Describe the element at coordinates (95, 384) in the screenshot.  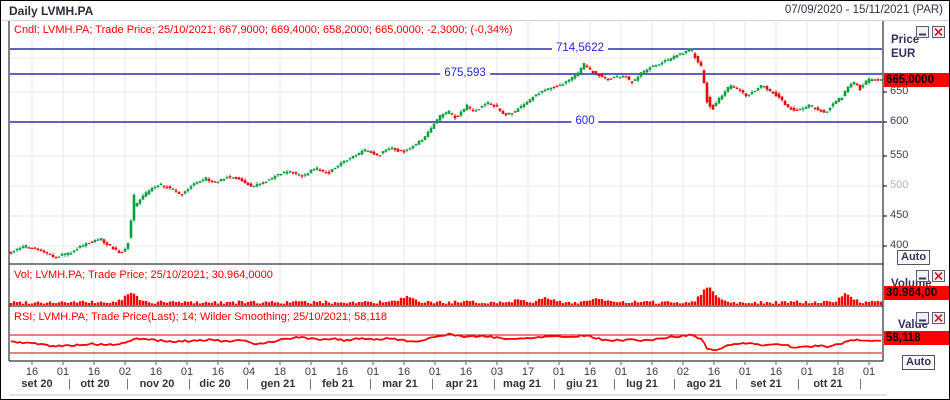
I see `month-label: ott 20` at that location.